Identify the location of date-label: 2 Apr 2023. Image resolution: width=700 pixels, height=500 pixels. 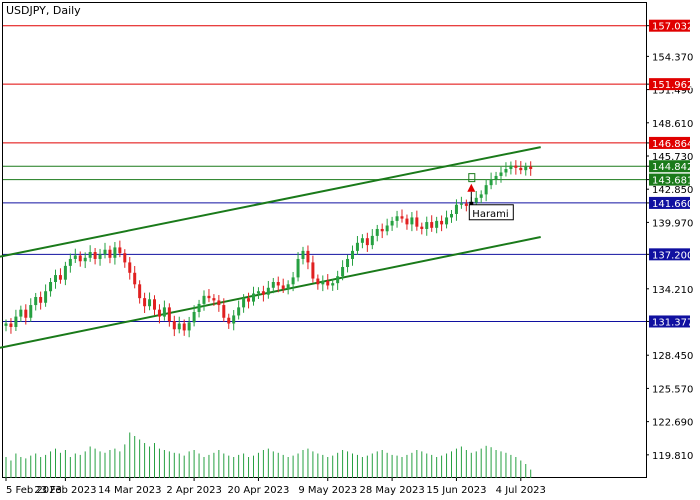
(193, 490).